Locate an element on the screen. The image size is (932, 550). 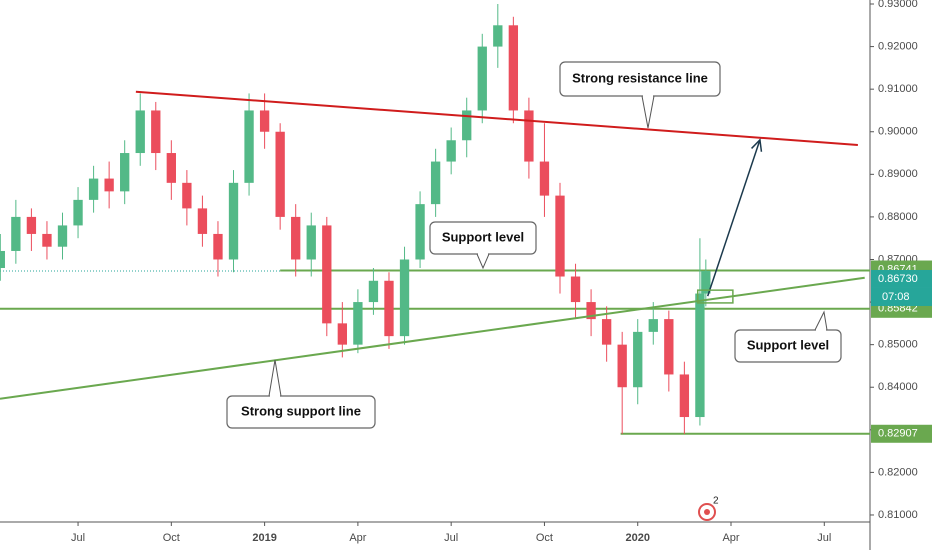
y-tick-label: 0.81000 is located at coordinates (898, 515).